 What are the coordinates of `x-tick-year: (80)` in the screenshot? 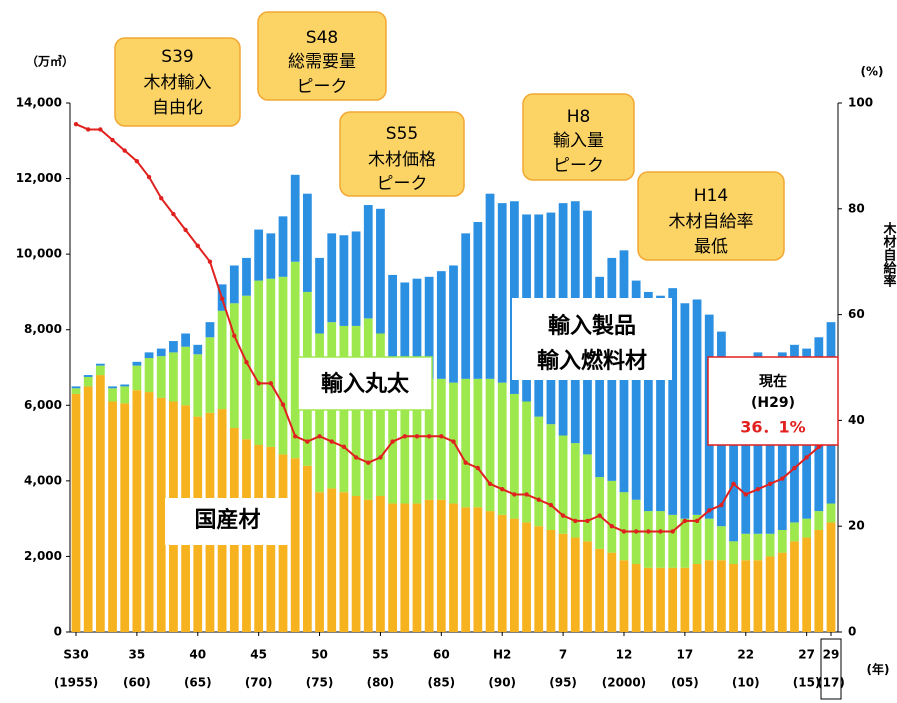 It's located at (381, 683).